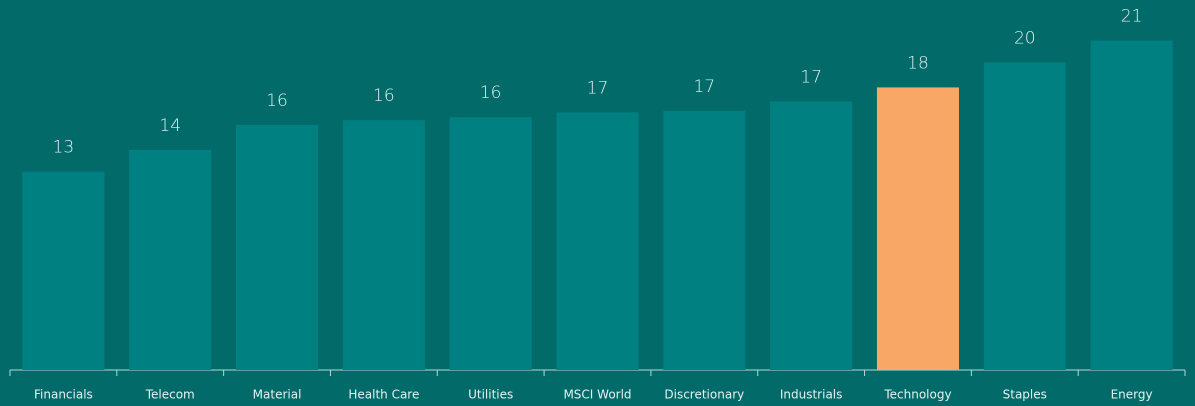 The height and width of the screenshot is (406, 1195). What do you see at coordinates (170, 395) in the screenshot?
I see `x-tick-label: Telecom` at bounding box center [170, 395].